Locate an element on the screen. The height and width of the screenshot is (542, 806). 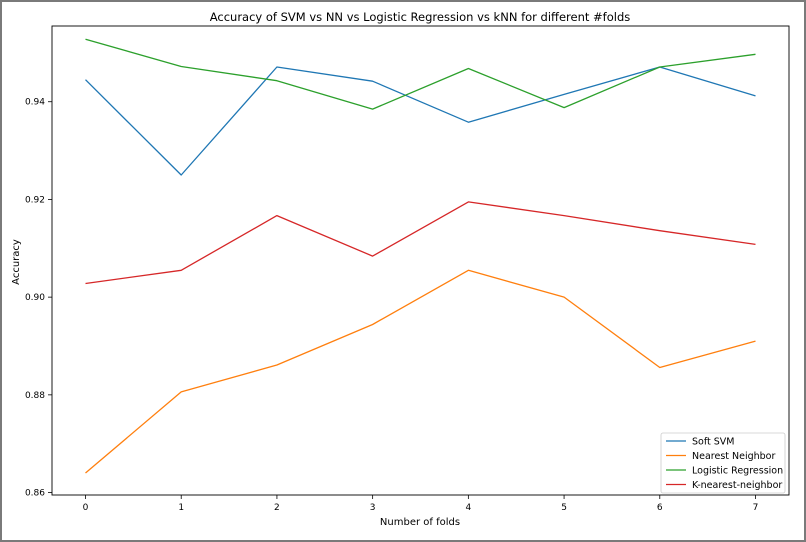
legend-label: K-nearest-neighbor is located at coordinates (737, 485).